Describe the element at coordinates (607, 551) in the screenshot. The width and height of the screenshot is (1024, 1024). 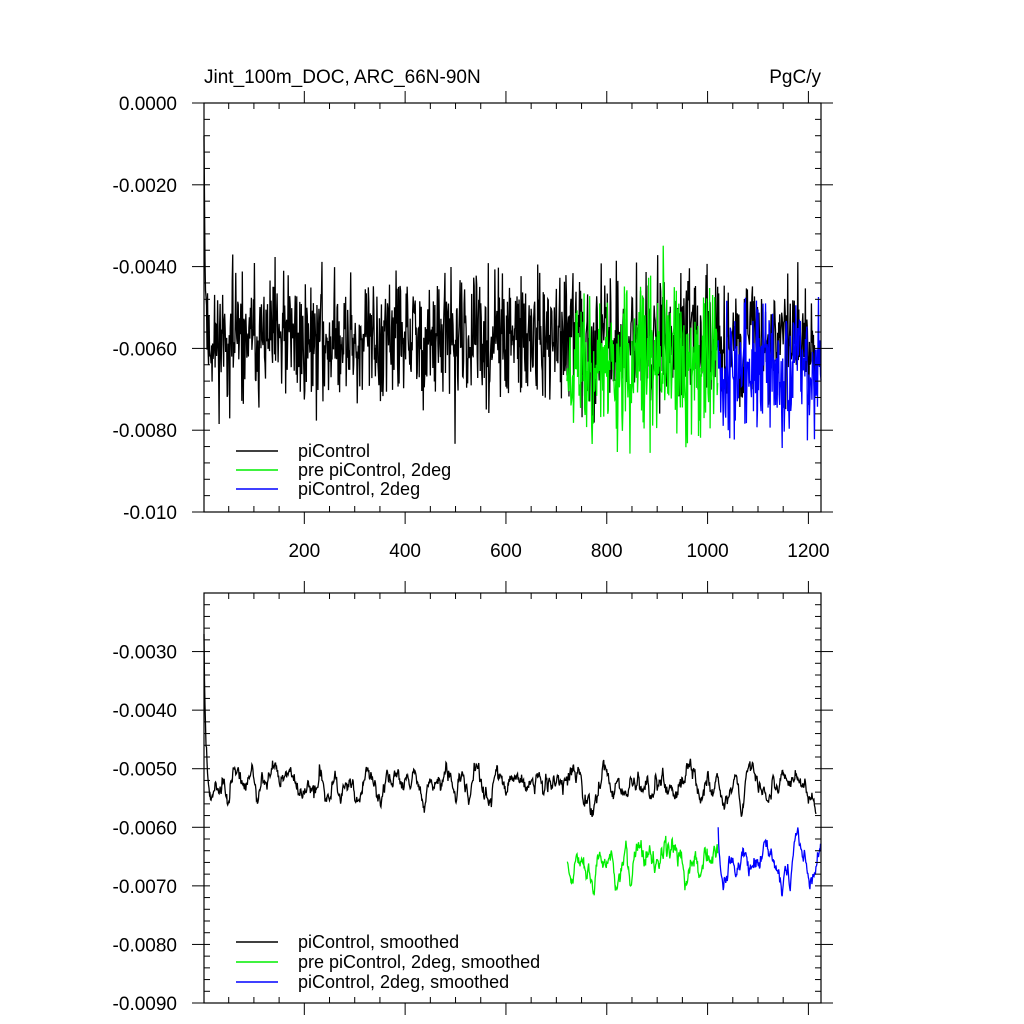
I see `x-tick-label: 800` at that location.